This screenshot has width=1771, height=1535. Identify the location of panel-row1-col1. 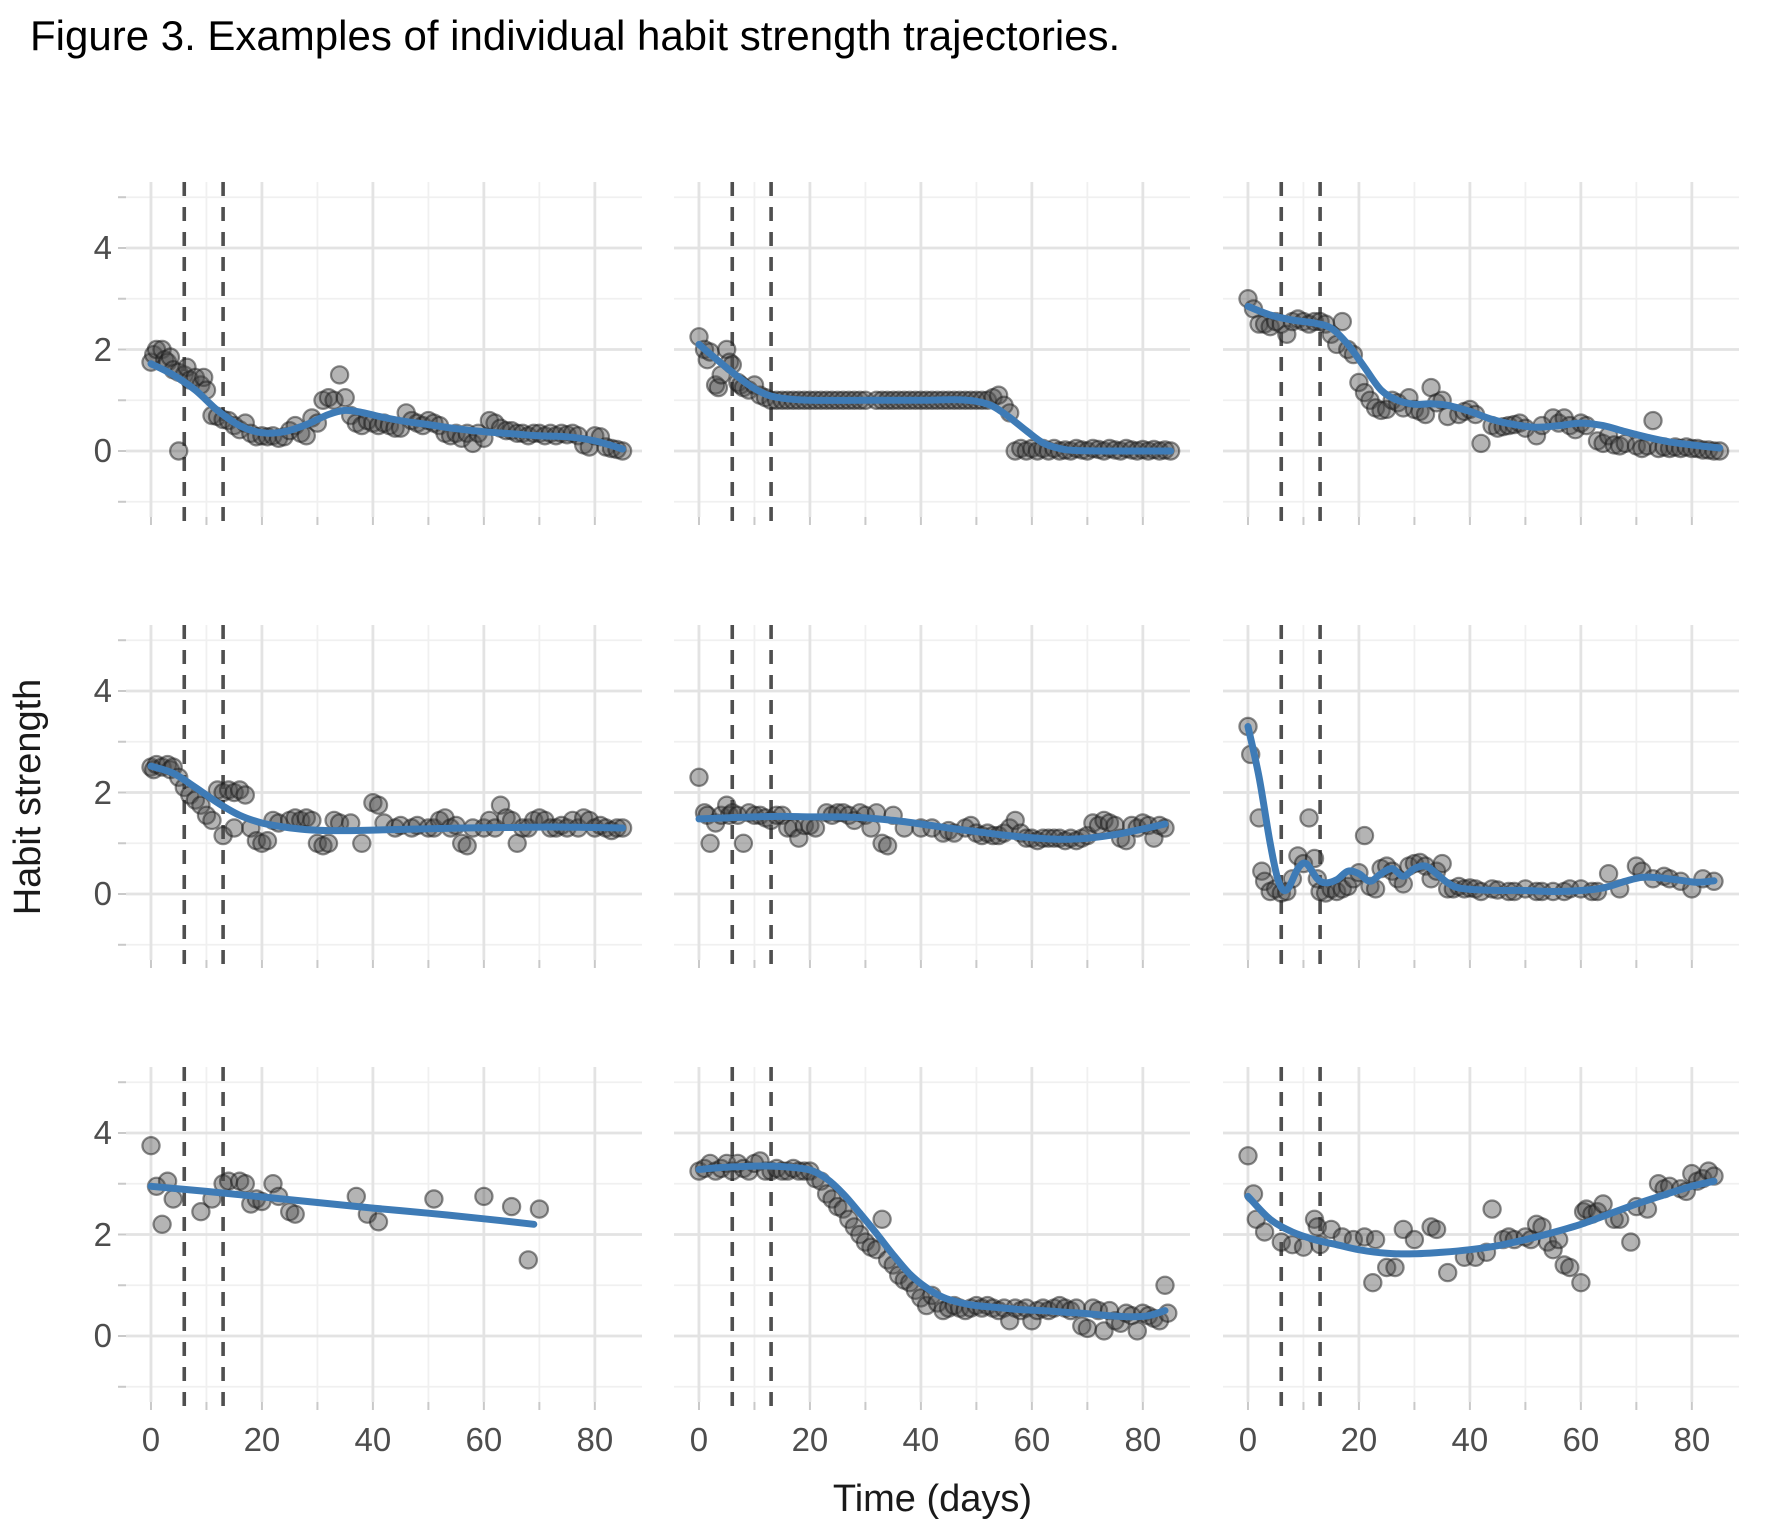
(380, 355).